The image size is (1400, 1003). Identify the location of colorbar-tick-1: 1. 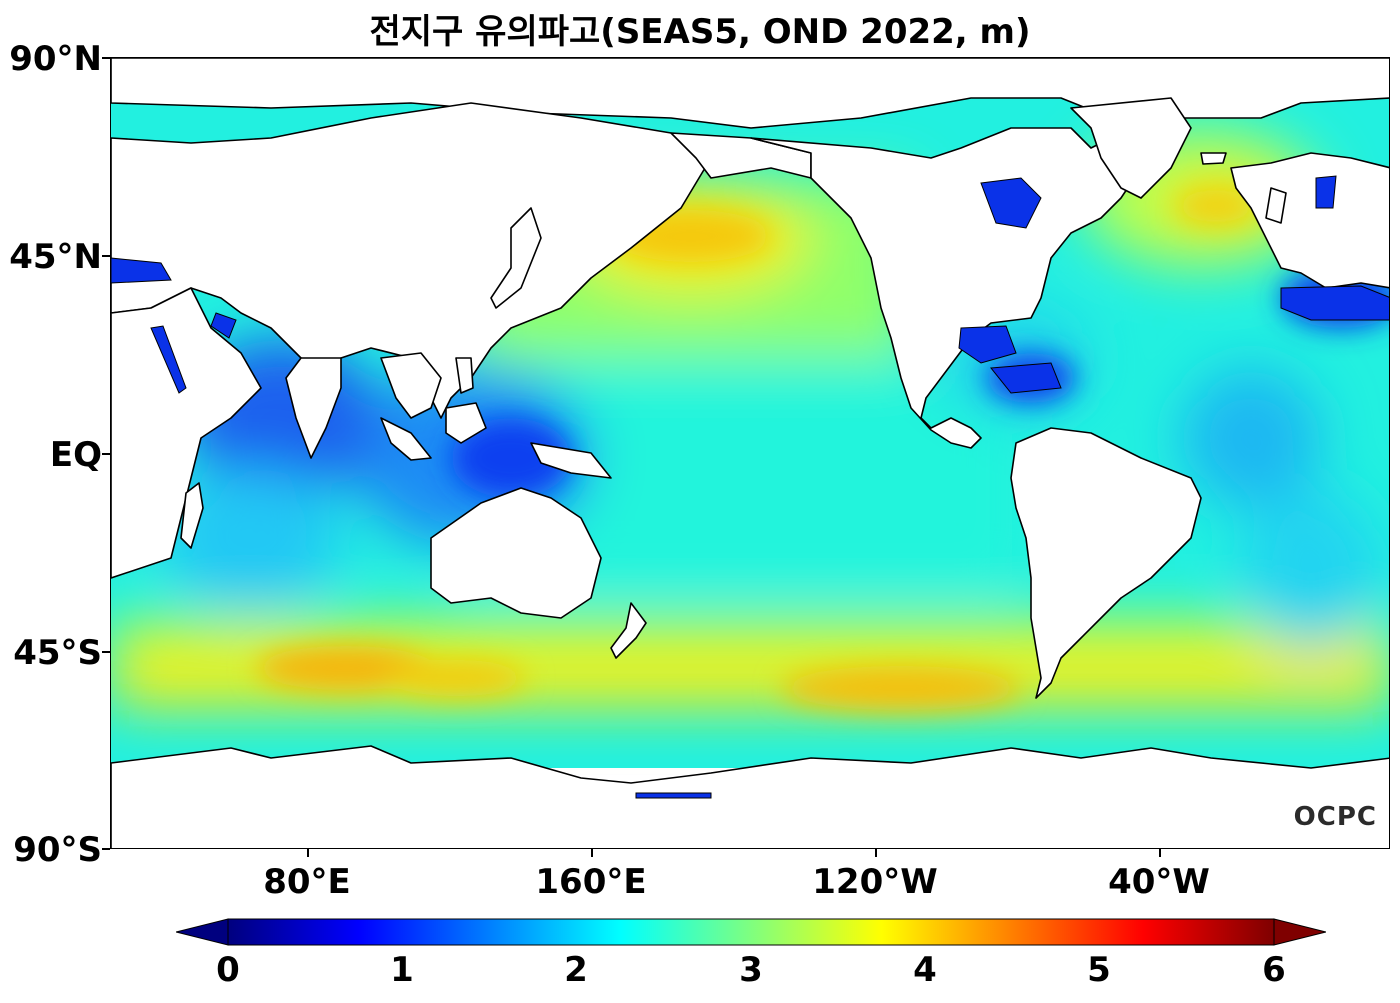
(402, 970).